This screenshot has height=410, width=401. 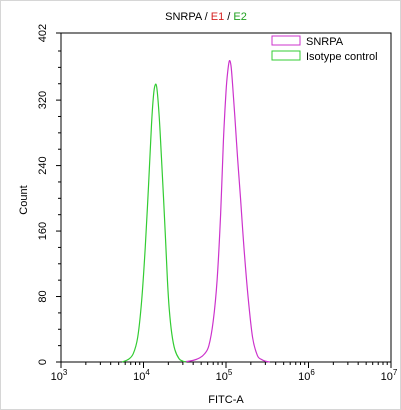 I want to click on x-tick-label: 10⁶, so click(x=306, y=375).